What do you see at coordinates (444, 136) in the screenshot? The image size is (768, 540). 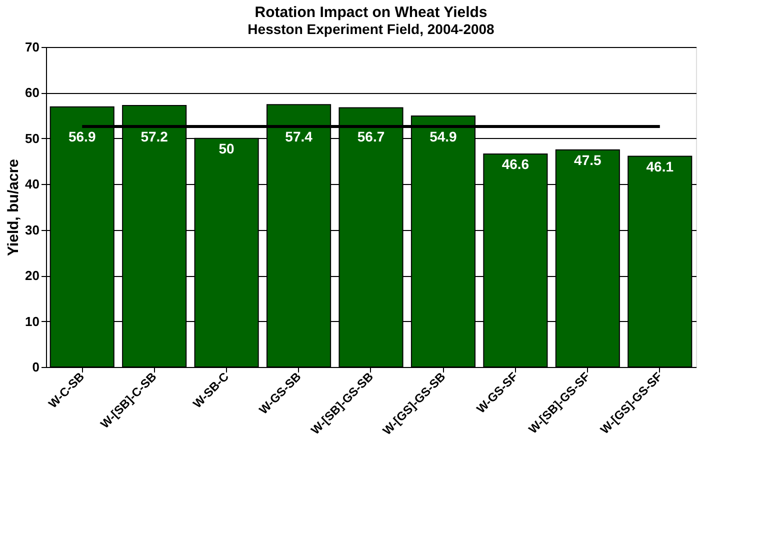 I see `data-label: 54.9` at bounding box center [444, 136].